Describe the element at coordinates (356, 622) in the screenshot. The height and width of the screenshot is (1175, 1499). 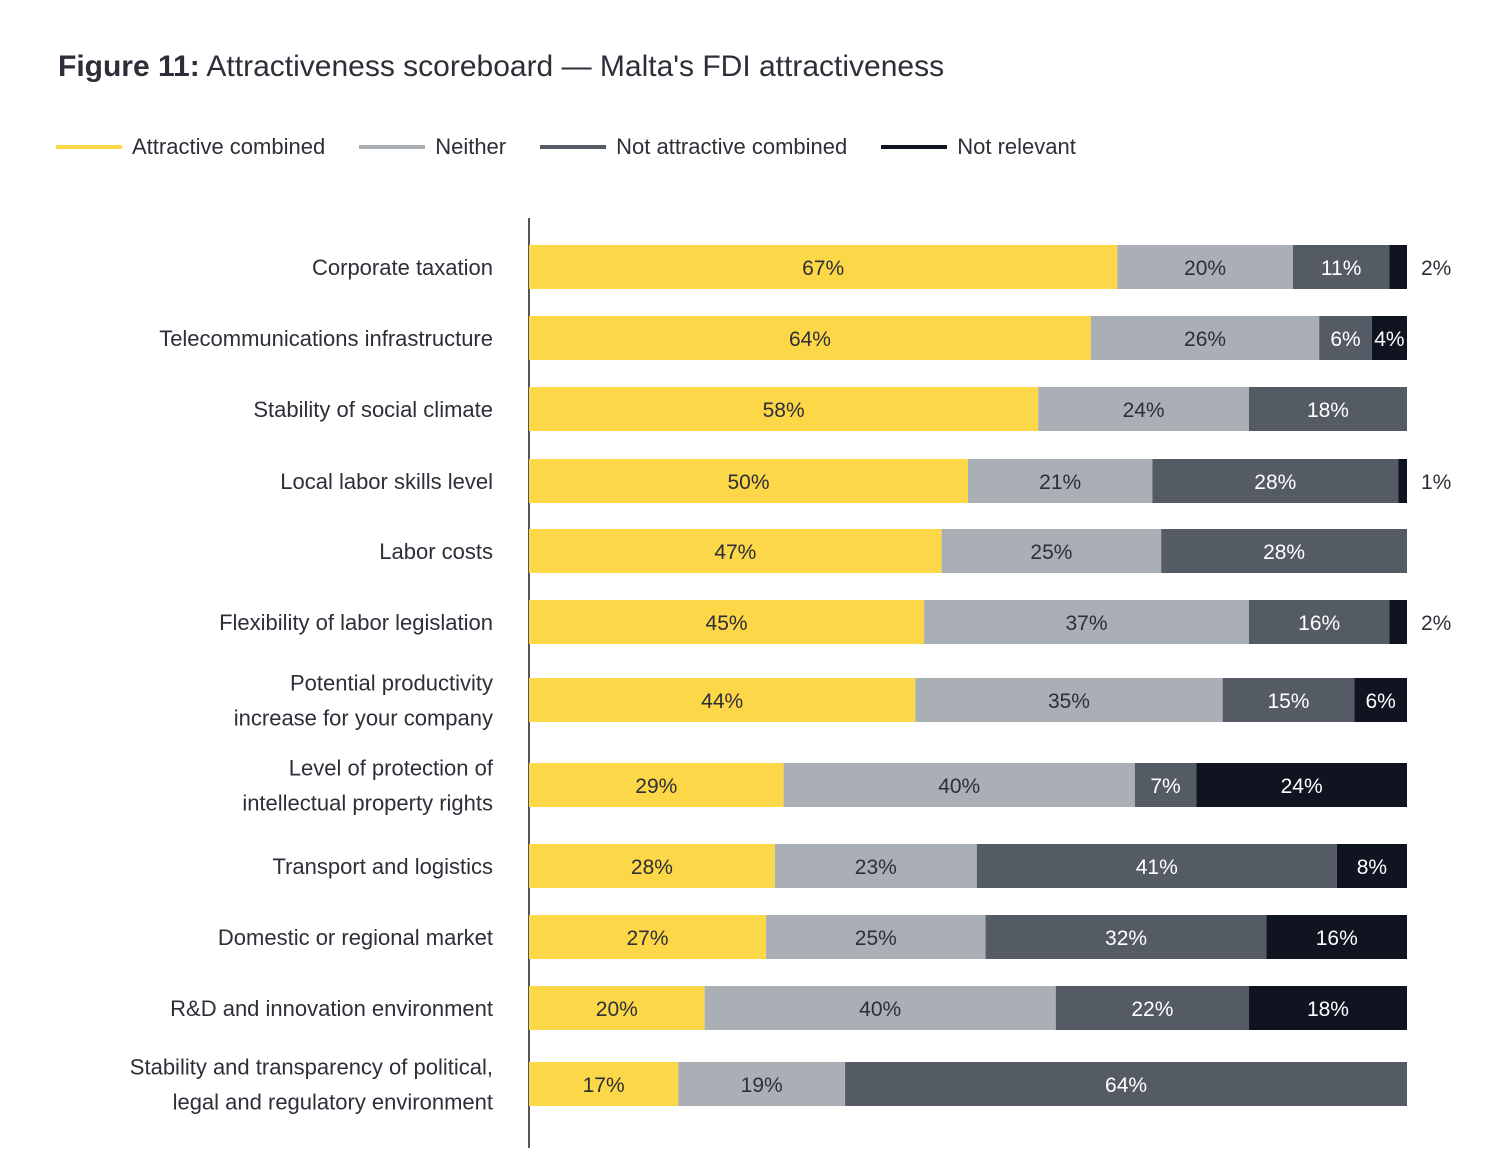
I see `category-label: Flexibility of labor legislation` at that location.